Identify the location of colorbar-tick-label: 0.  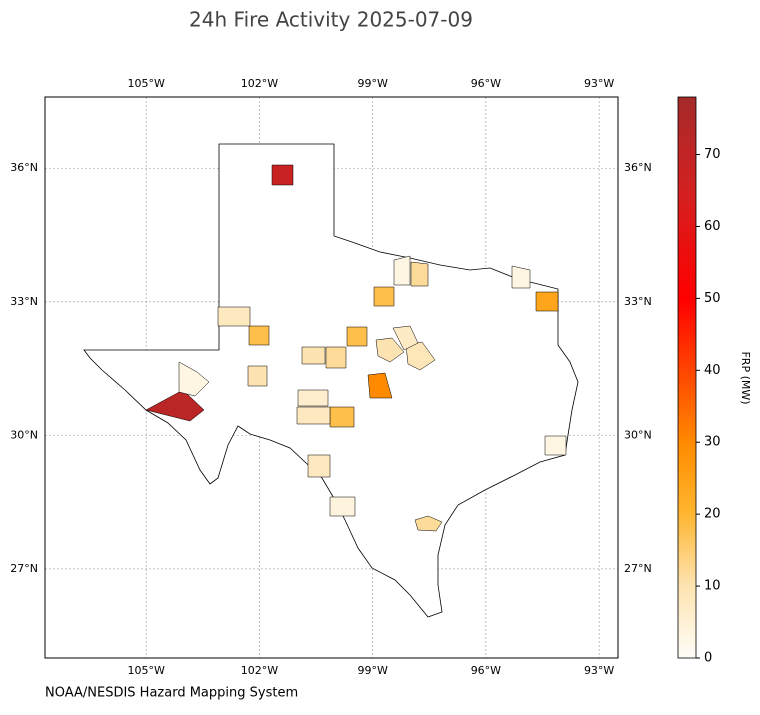
(708, 658).